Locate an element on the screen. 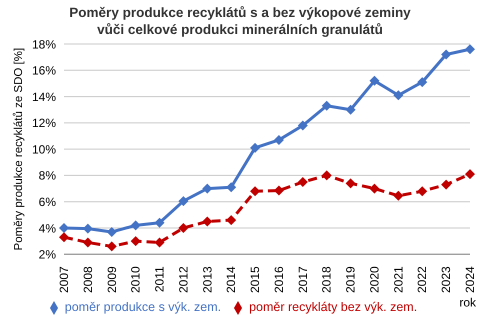 The image size is (480, 315). x-tick-label: 2021 is located at coordinates (398, 279).